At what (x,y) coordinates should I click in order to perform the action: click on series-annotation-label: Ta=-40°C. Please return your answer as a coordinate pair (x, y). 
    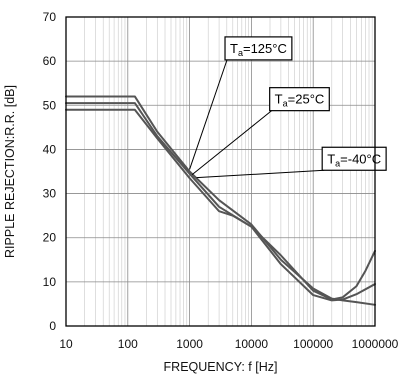
    Looking at the image, I should click on (354, 159).